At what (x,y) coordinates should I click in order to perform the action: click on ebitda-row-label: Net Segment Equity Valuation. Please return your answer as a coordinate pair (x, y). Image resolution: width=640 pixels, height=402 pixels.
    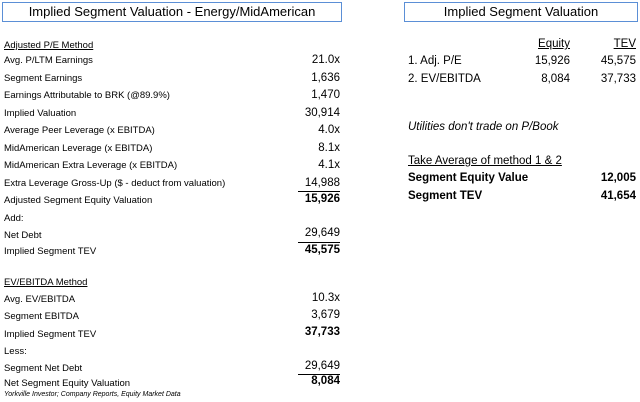
    Looking at the image, I should click on (67, 383).